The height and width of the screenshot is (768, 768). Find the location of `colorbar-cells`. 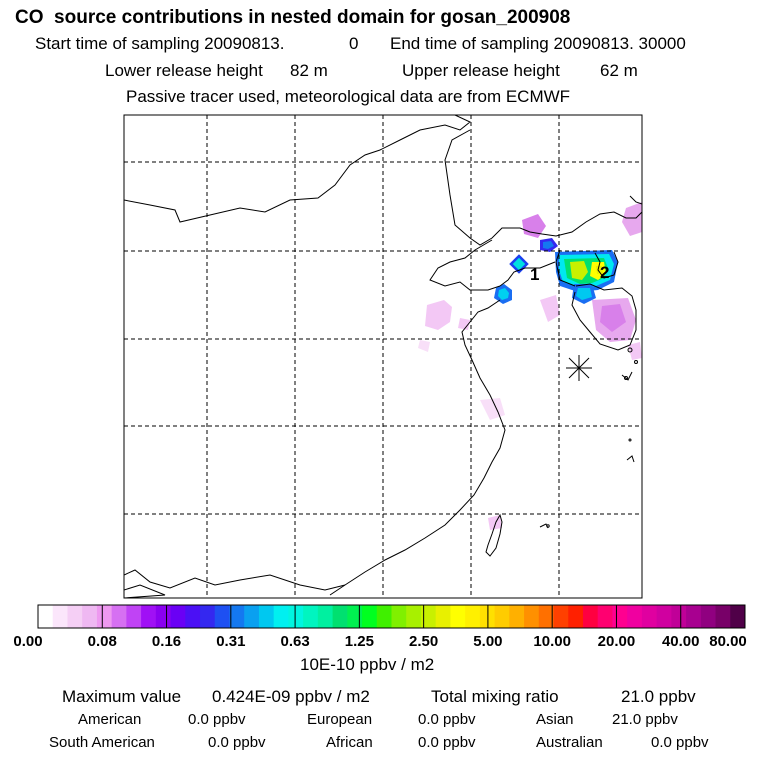

colorbar-cells is located at coordinates (392, 616).